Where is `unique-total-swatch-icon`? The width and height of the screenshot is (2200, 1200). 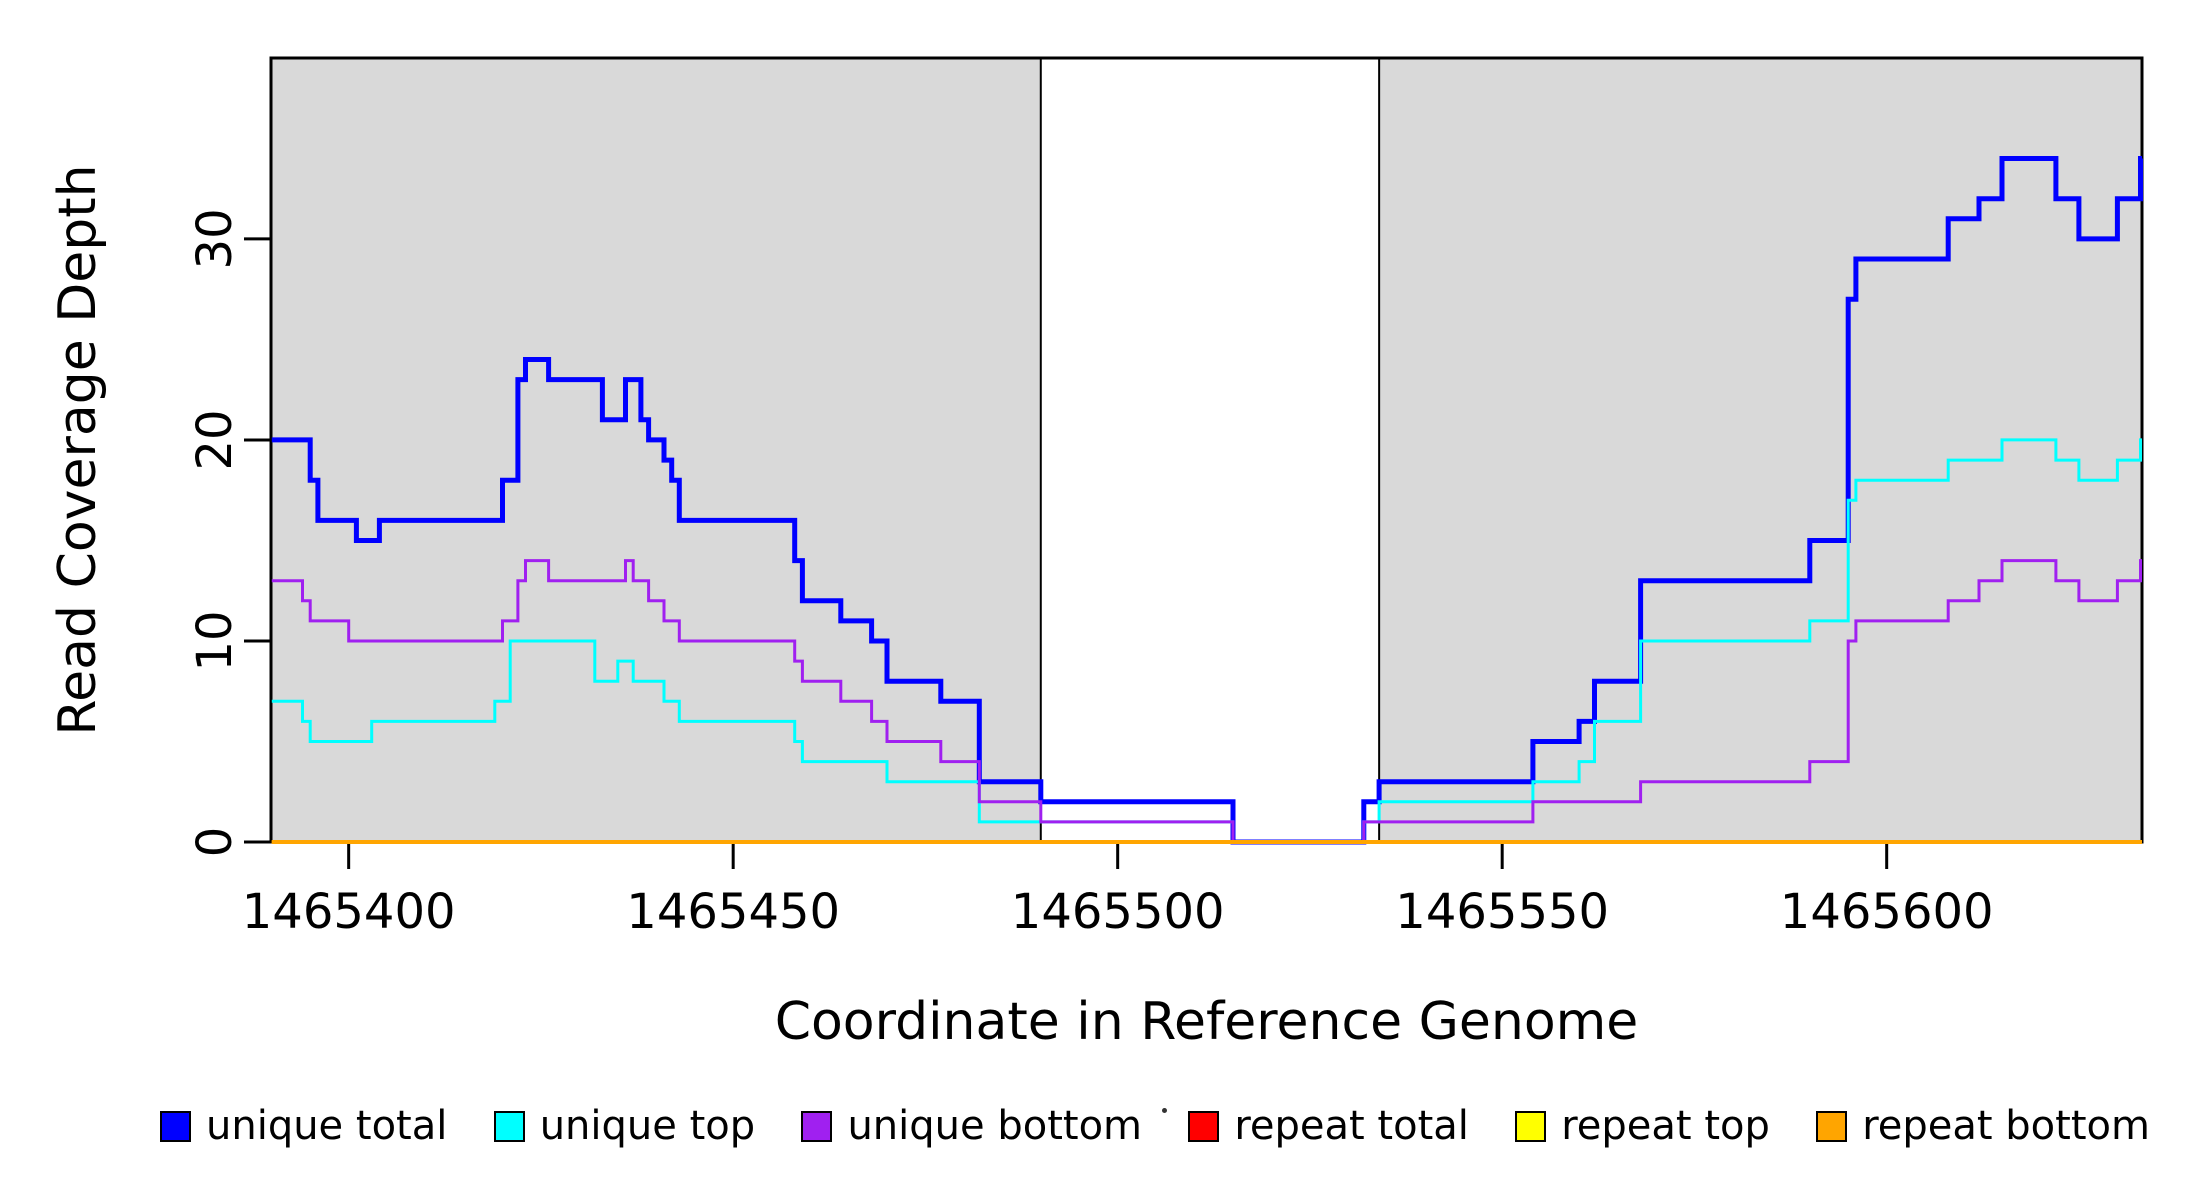
unique-total-swatch-icon is located at coordinates (175, 1126).